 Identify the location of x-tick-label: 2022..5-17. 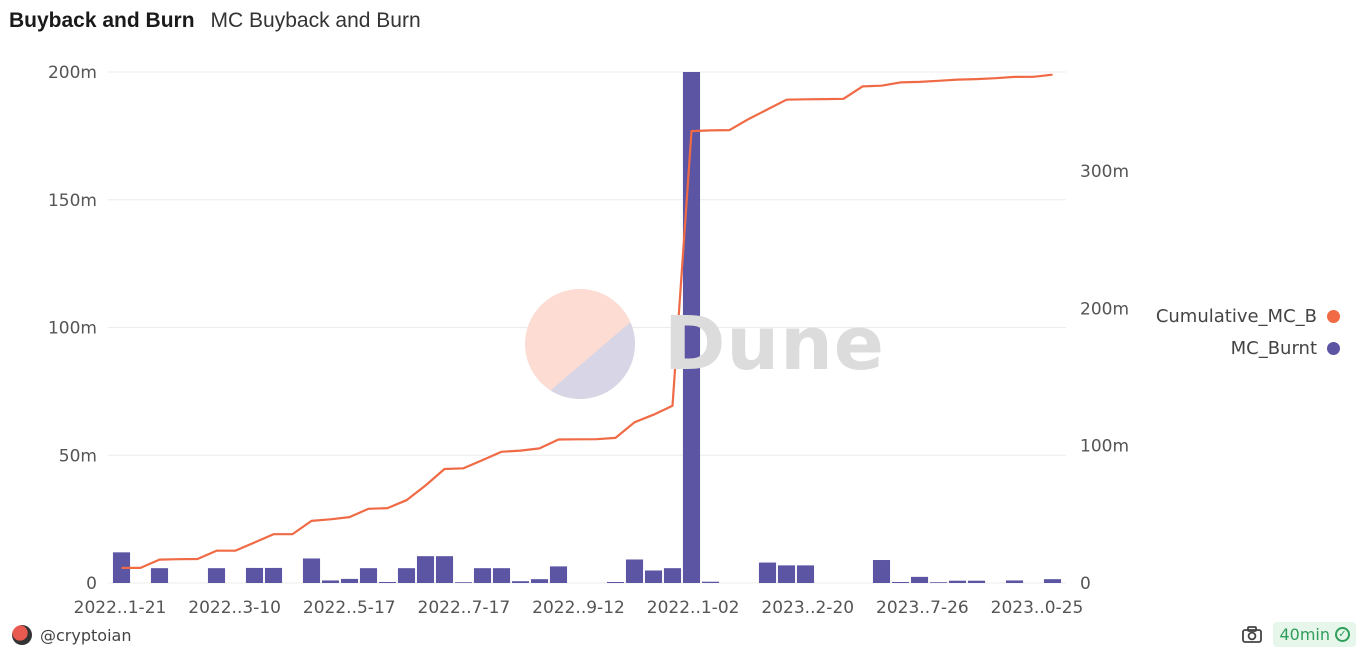
(349, 608).